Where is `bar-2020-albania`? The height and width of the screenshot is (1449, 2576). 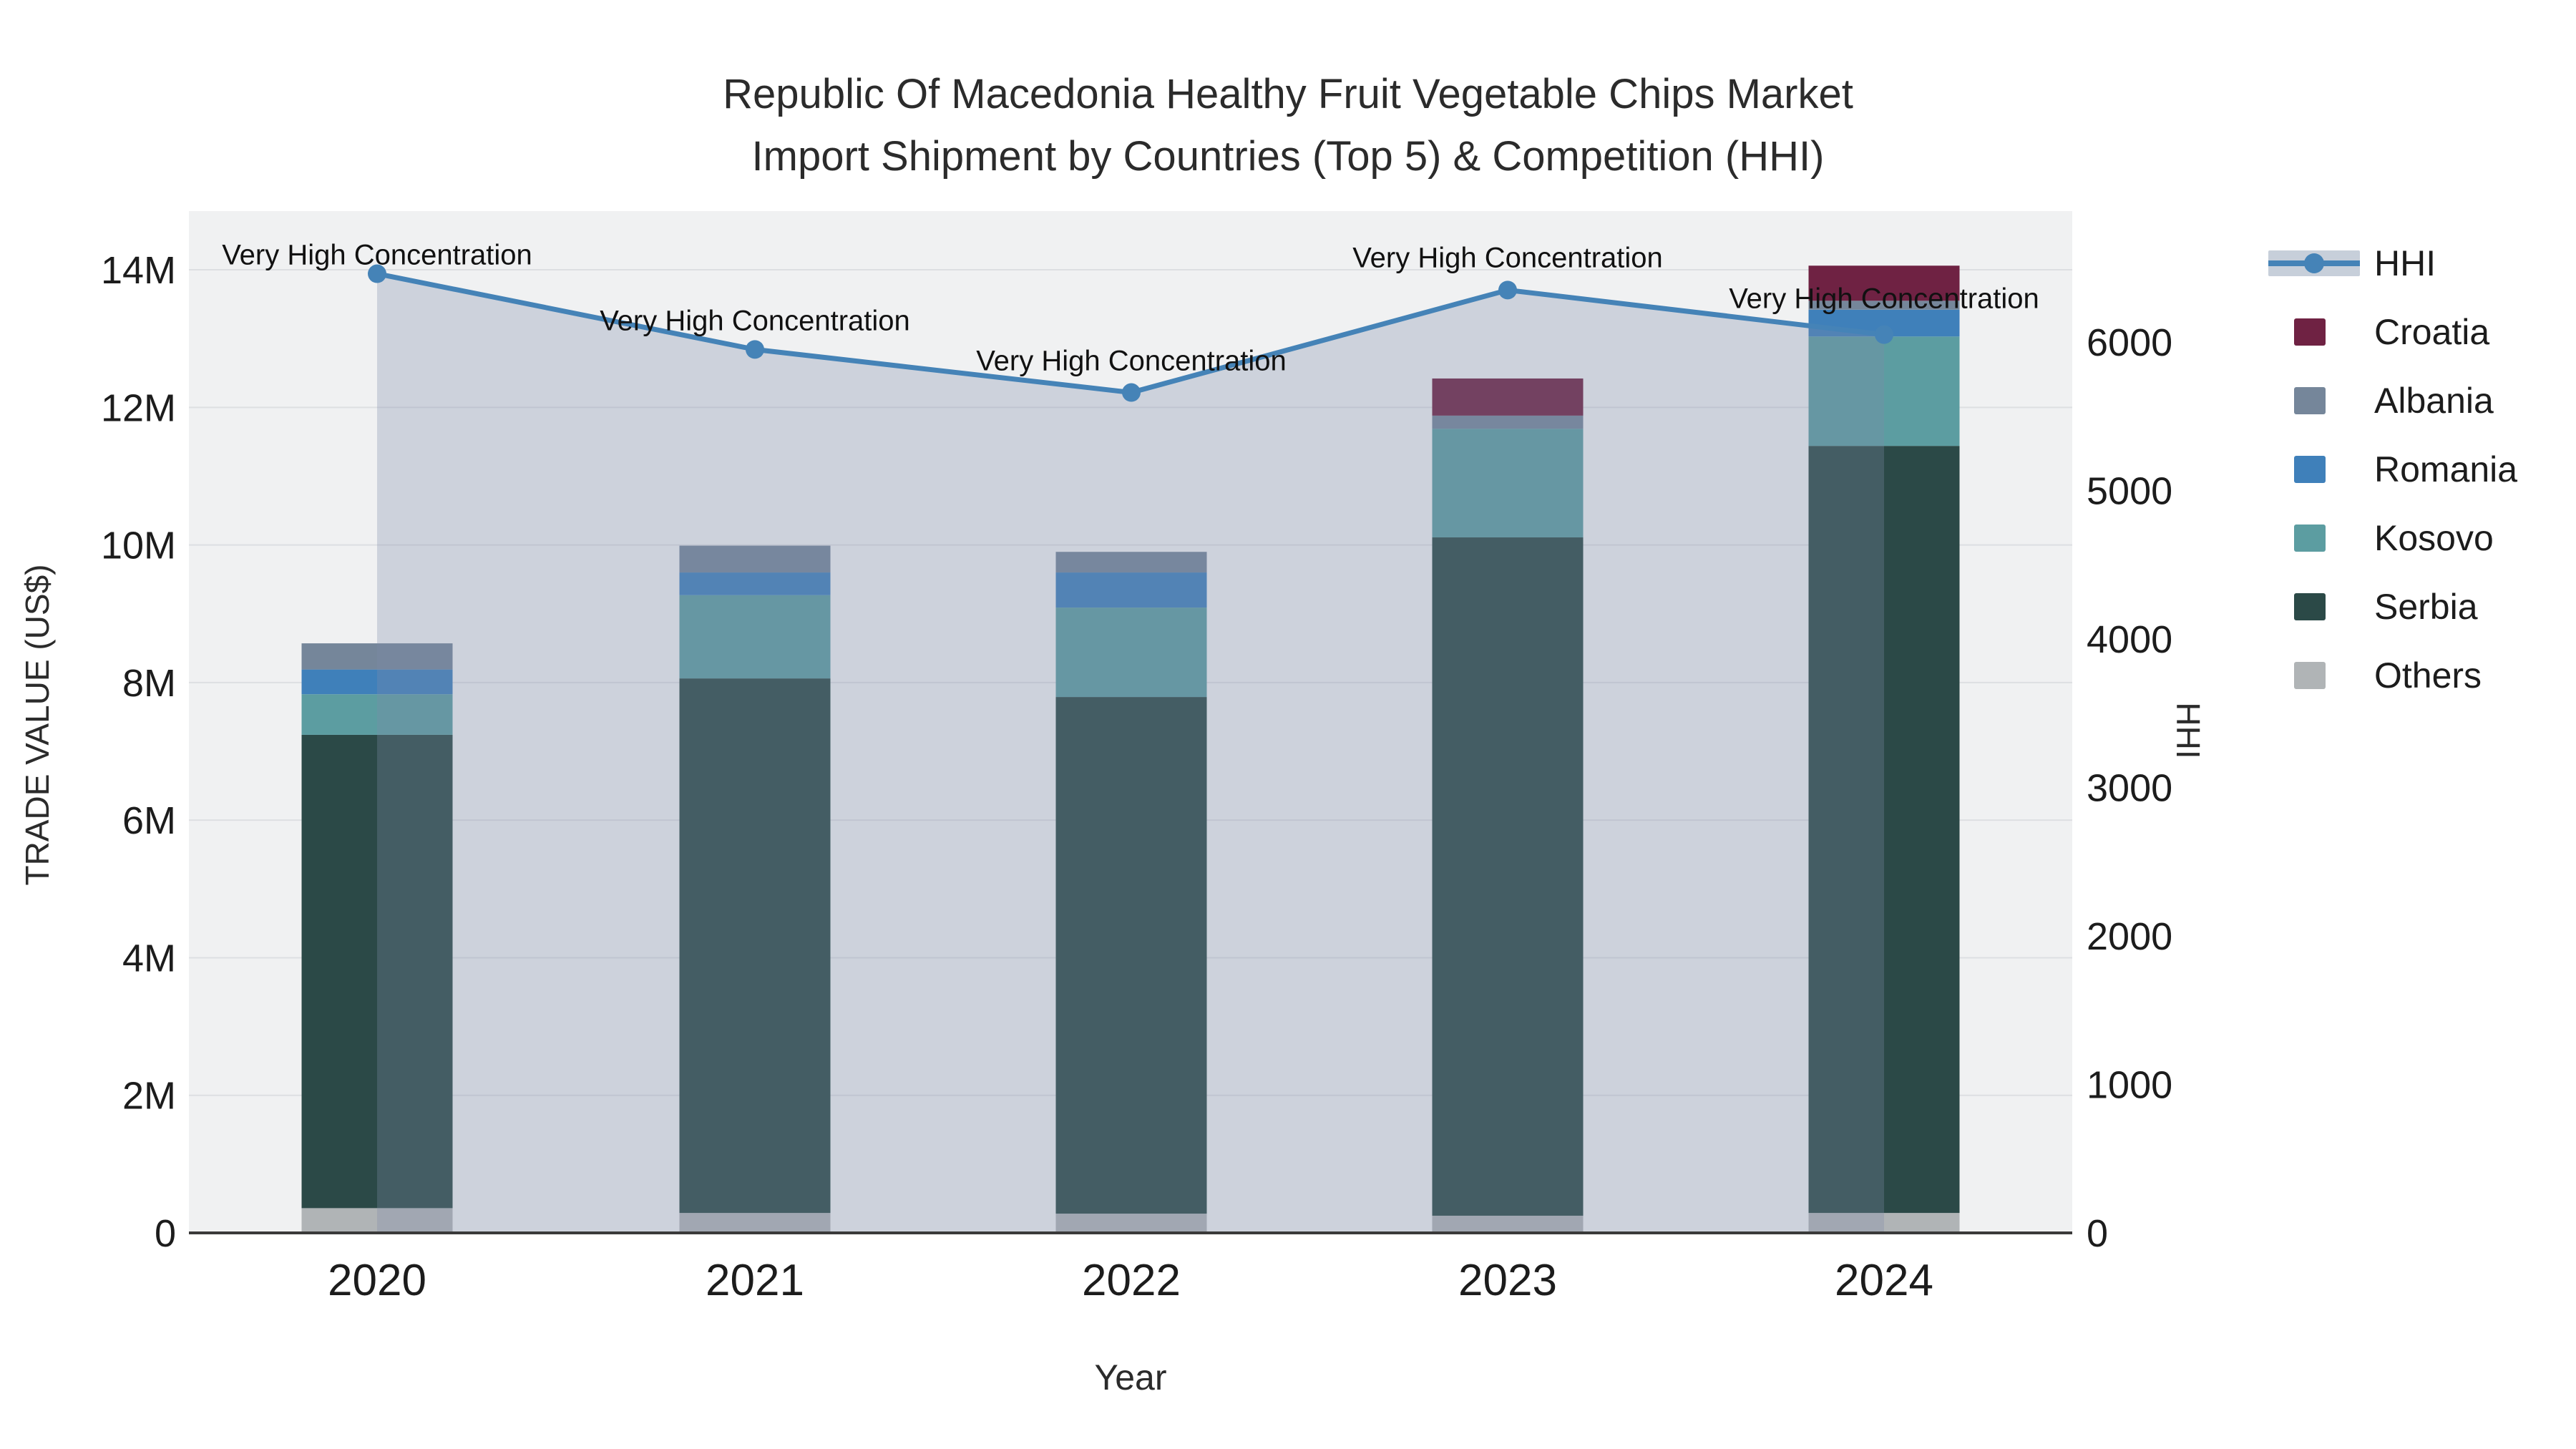
bar-2020-albania is located at coordinates (377, 656).